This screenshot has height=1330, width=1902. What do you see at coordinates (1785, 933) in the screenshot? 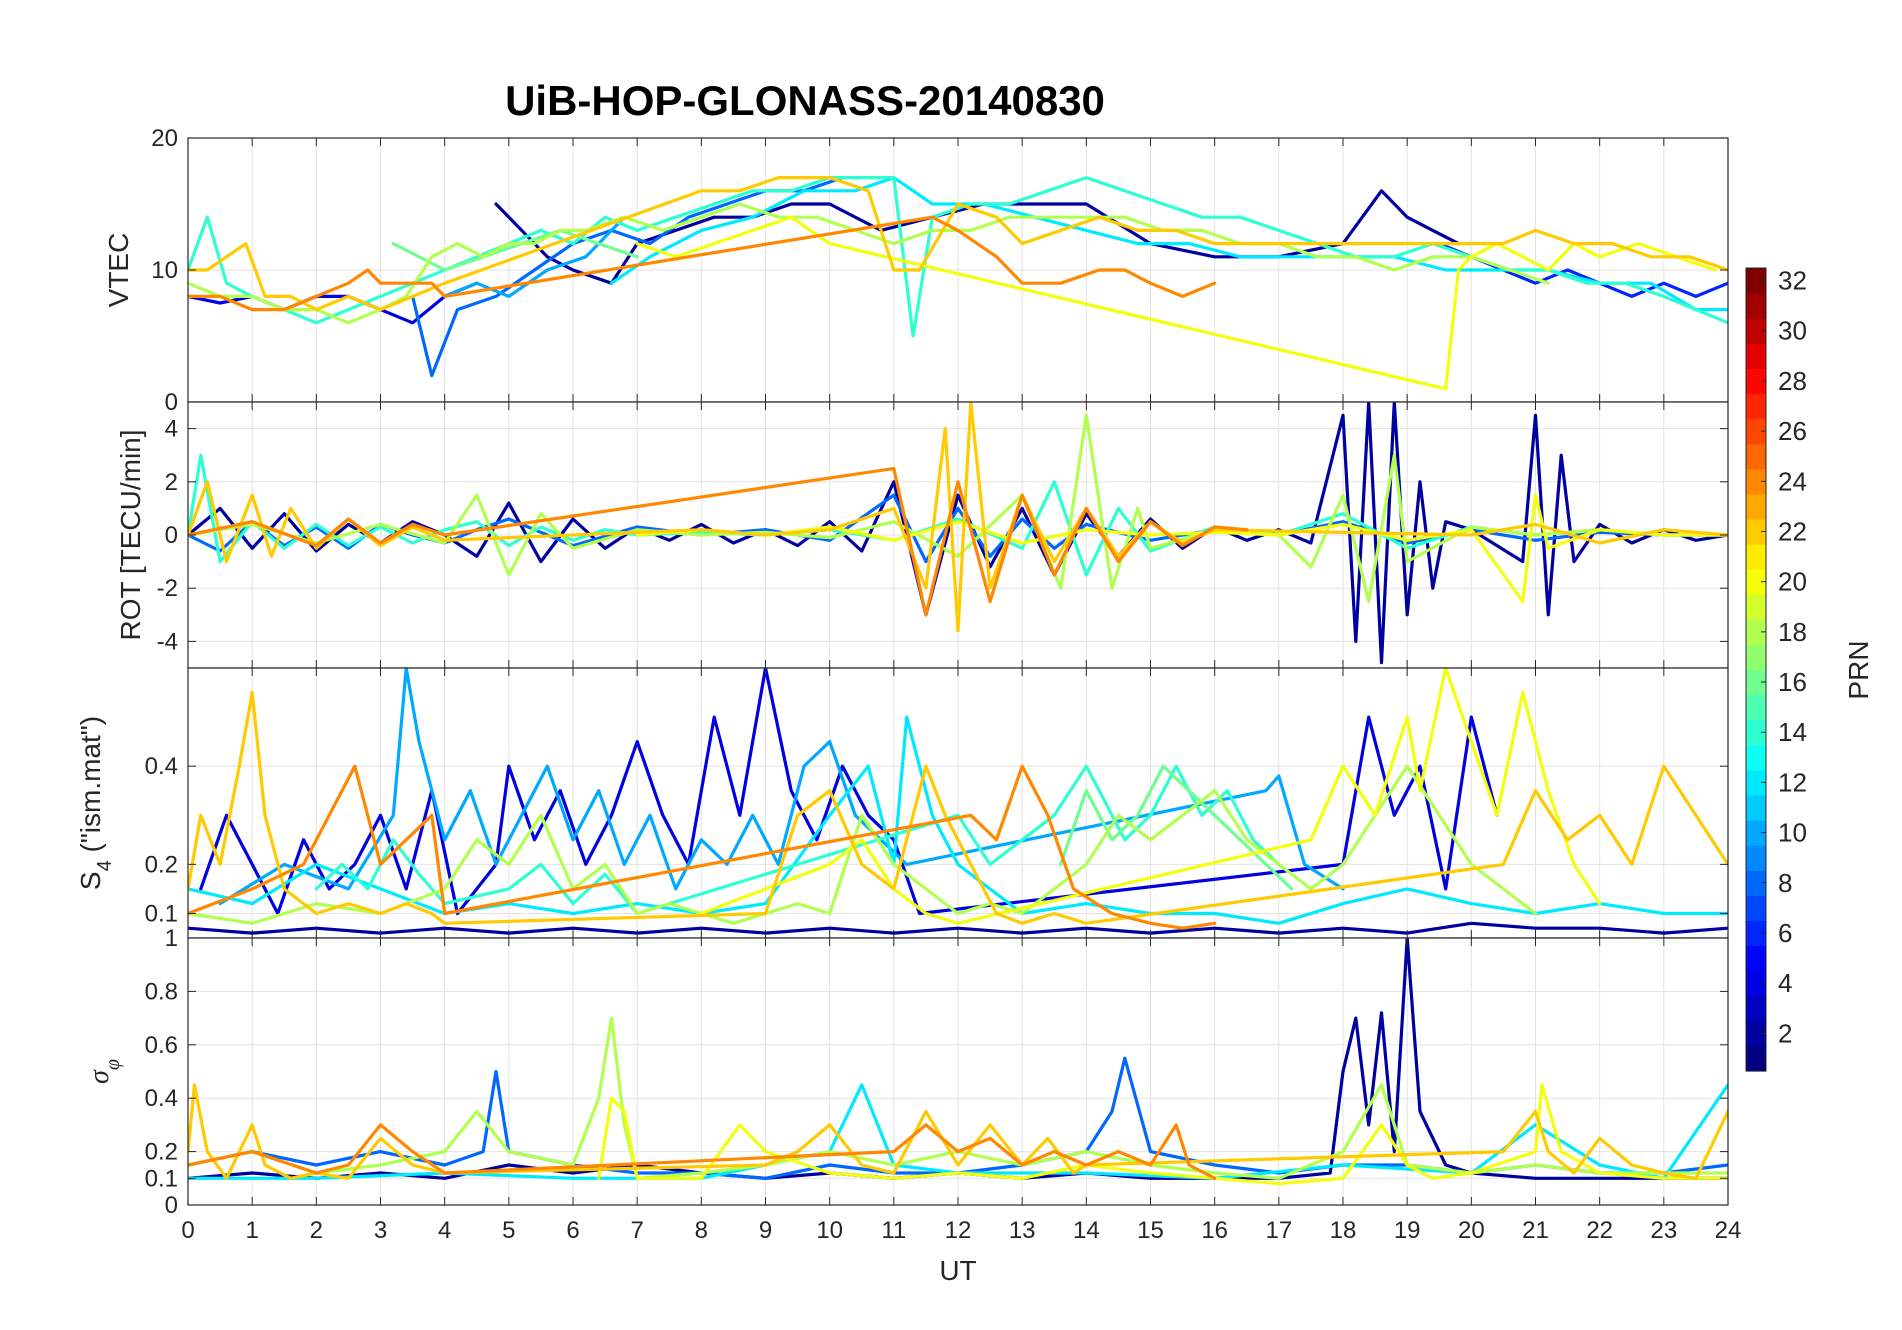
I see `colorbar-tick-label: 6` at bounding box center [1785, 933].